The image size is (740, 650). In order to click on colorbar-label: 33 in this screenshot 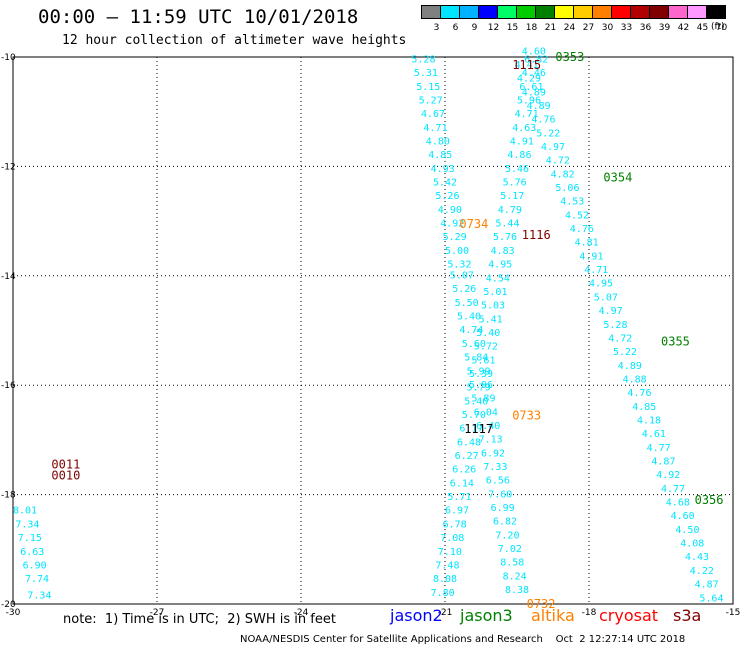, I will do `click(626, 28)`.